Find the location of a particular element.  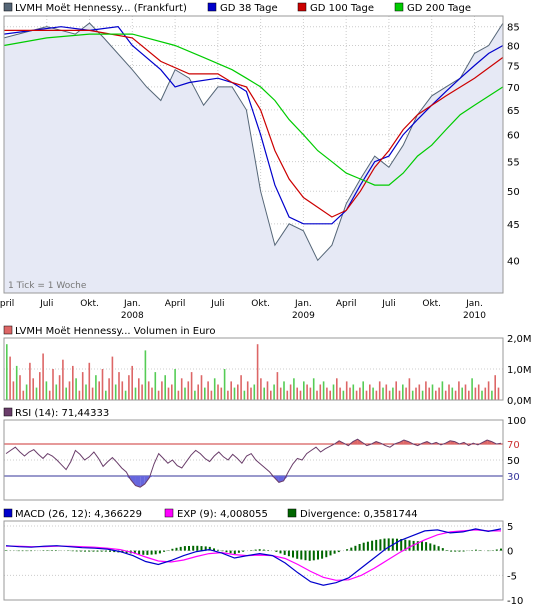

legend-swatch-exp is located at coordinates (169, 513).